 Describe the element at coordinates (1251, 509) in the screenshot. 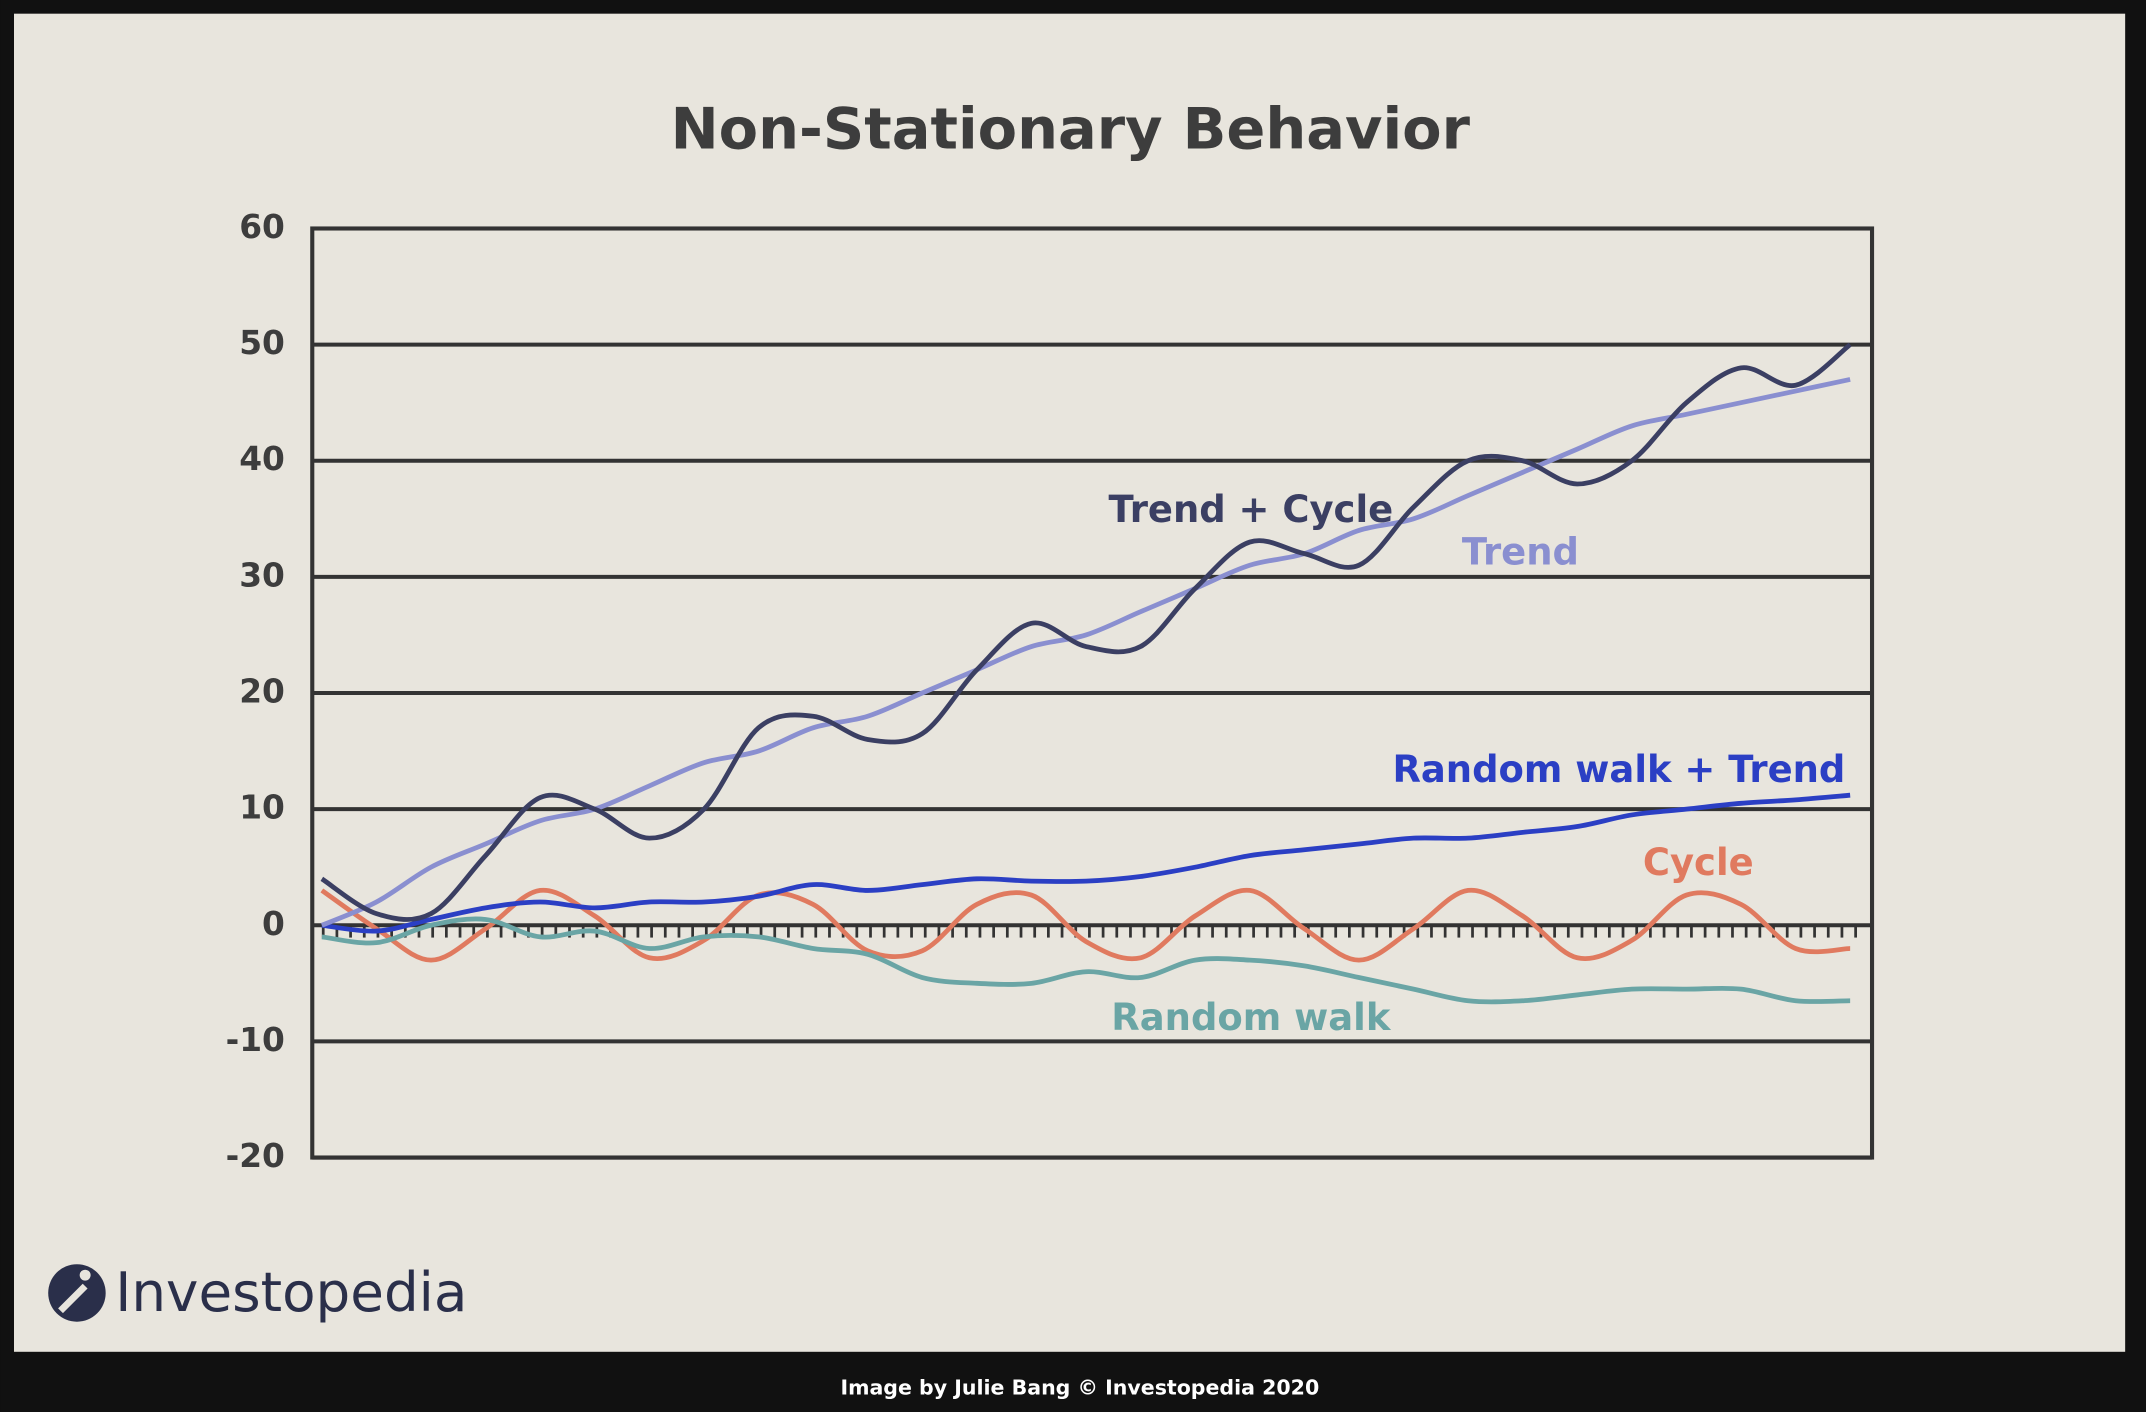

I see `series-label: Trend + Cycle` at that location.